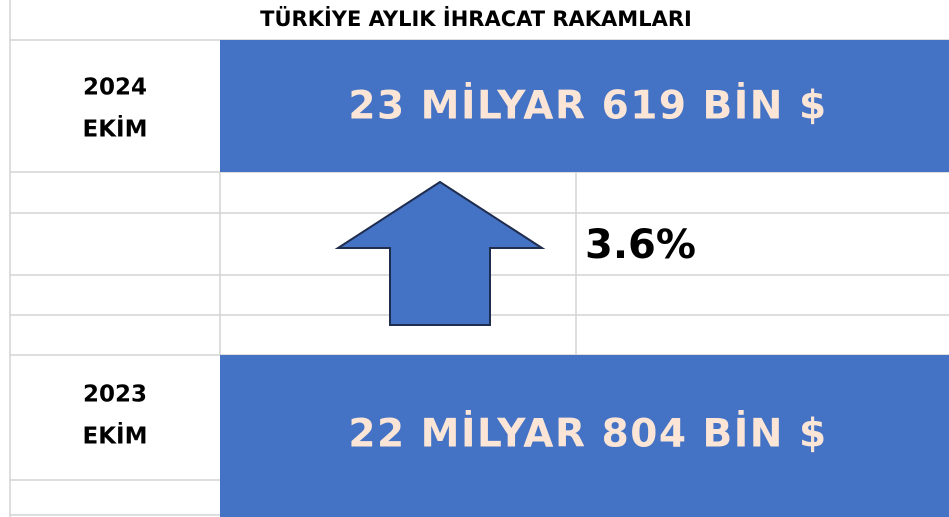 This screenshot has width=949, height=517. What do you see at coordinates (115, 88) in the screenshot?
I see `year: 2024` at bounding box center [115, 88].